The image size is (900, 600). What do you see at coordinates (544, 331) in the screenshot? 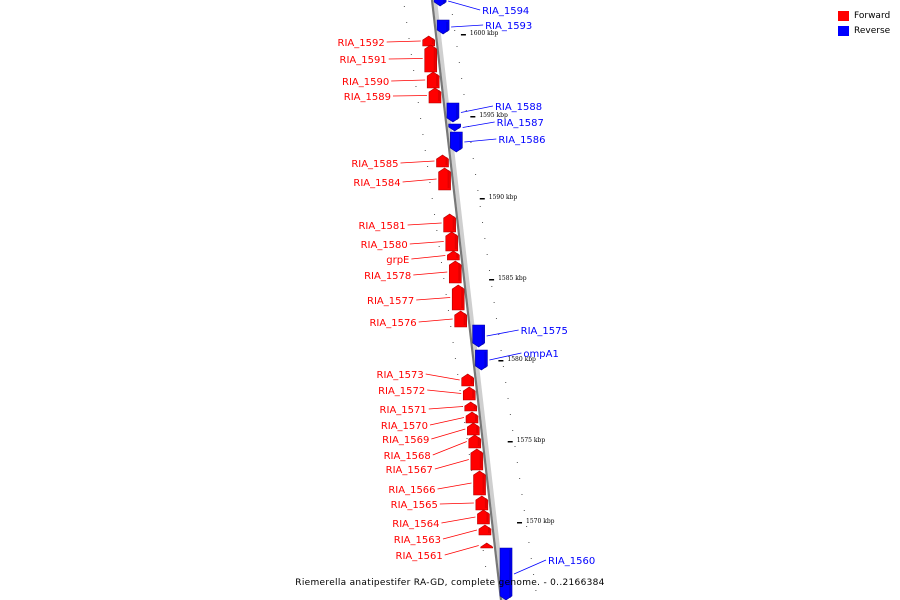
I see `gene-label: RIA_1575` at bounding box center [544, 331].